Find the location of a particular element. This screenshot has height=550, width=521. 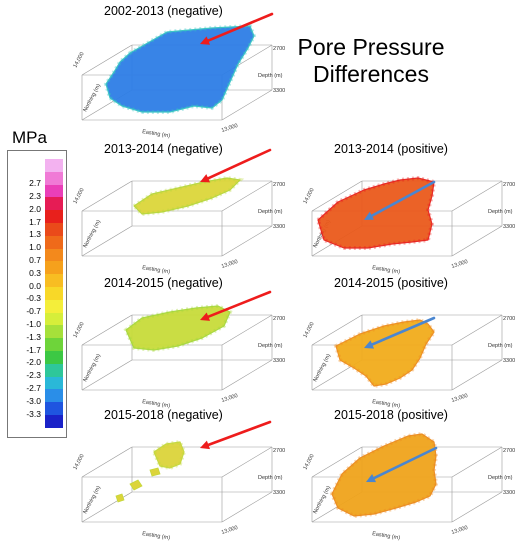

panel-title-2013-2014-negative: 2013-2014 (negative) is located at coordinates (163, 149).